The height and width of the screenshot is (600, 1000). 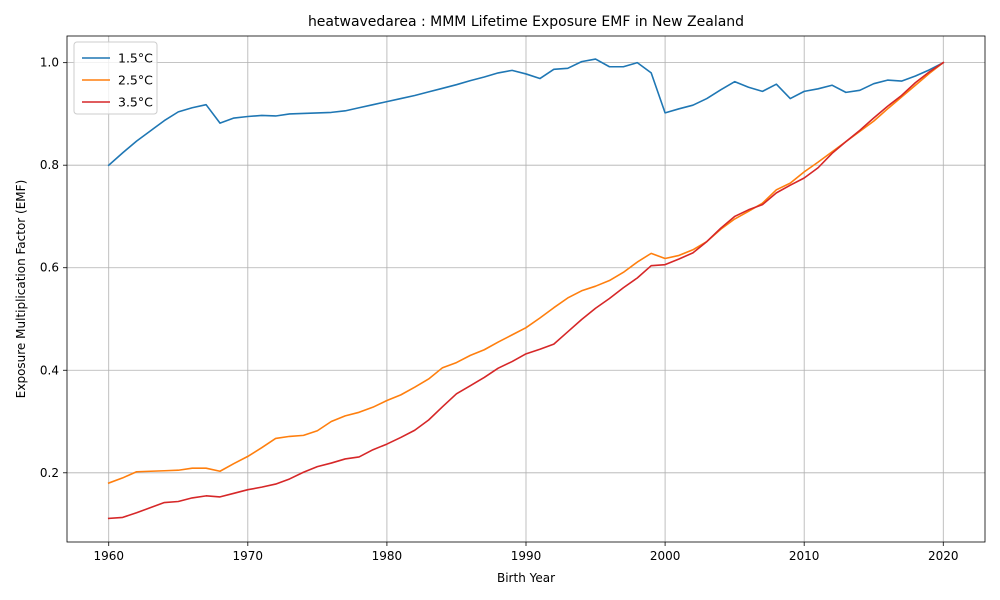 I want to click on x-tick-label: 2010, so click(x=804, y=556).